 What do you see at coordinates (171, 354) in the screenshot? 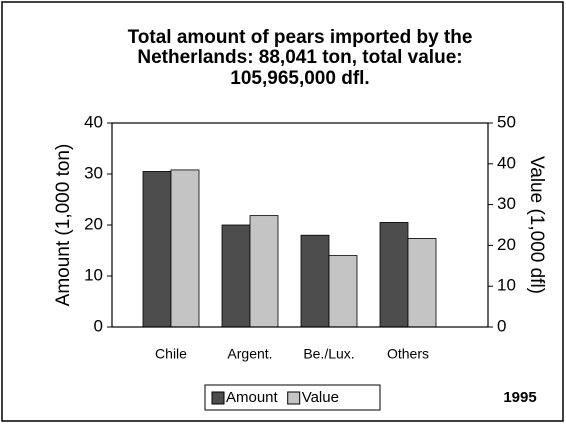
I see `x-tick-label: Chile` at bounding box center [171, 354].